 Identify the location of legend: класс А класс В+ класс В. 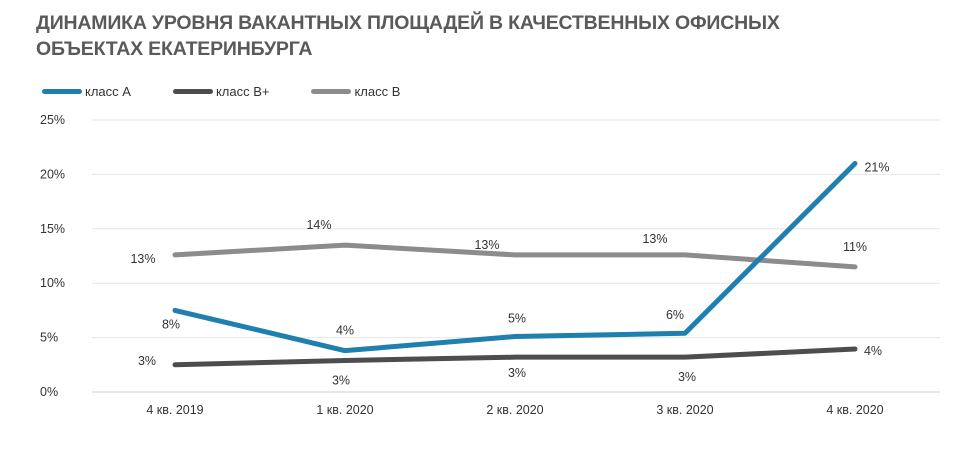
(242, 91).